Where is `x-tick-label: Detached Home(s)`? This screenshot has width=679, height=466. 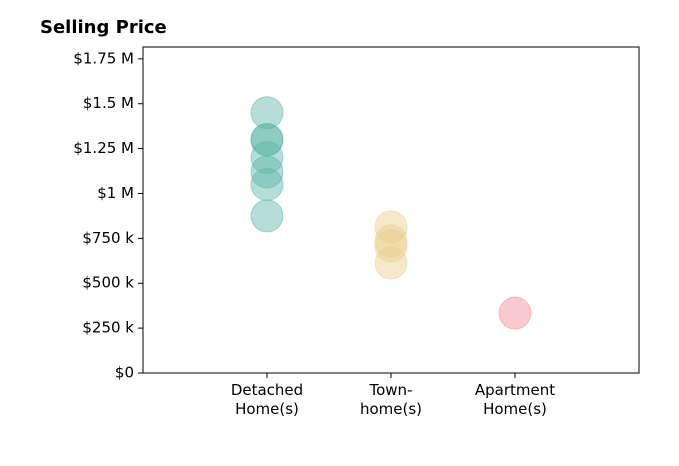 x-tick-label: Detached Home(s) is located at coordinates (267, 399).